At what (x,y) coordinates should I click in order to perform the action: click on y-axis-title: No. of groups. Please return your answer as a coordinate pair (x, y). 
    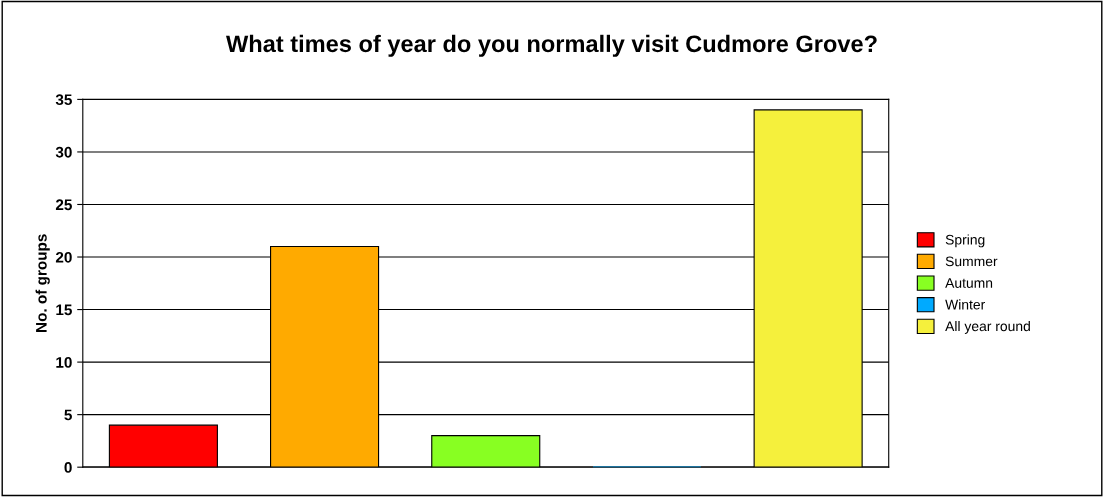
    Looking at the image, I should click on (42, 283).